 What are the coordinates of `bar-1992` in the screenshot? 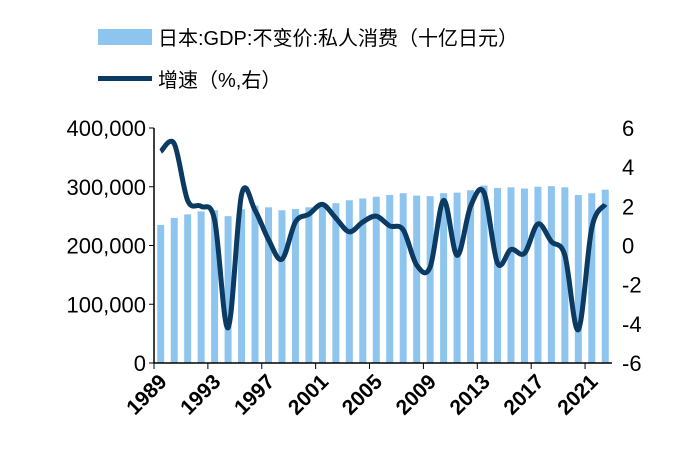 It's located at (201, 287).